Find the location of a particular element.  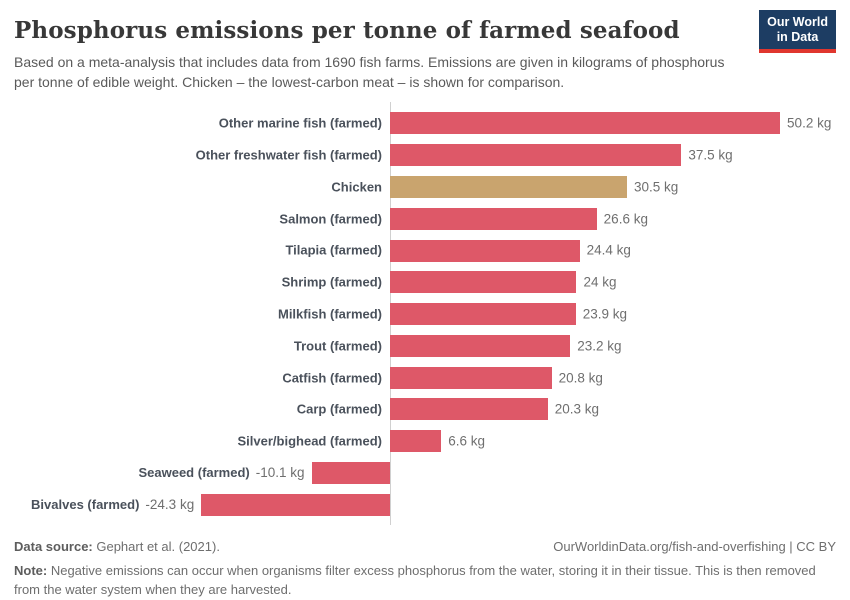

owid-logo-line2: in Data is located at coordinates (797, 37).